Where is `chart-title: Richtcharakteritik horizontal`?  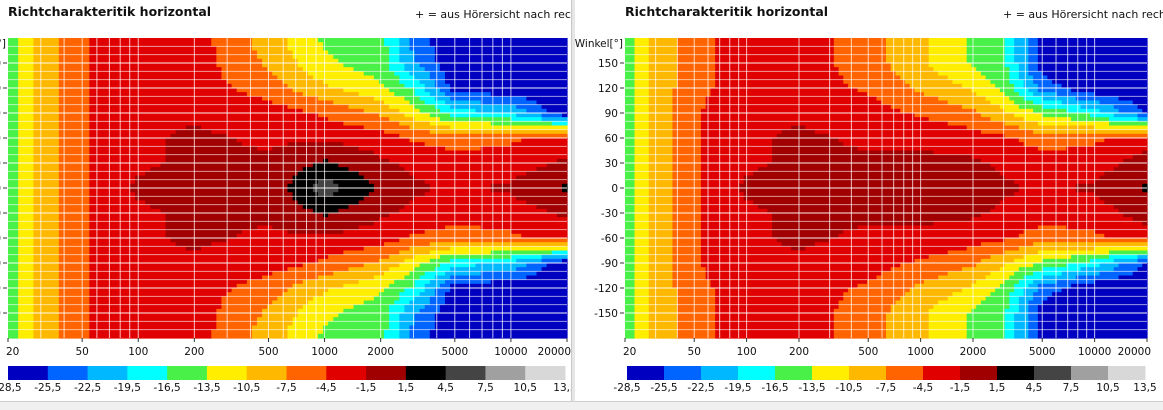 chart-title: Richtcharakteritik horizontal is located at coordinates (110, 11).